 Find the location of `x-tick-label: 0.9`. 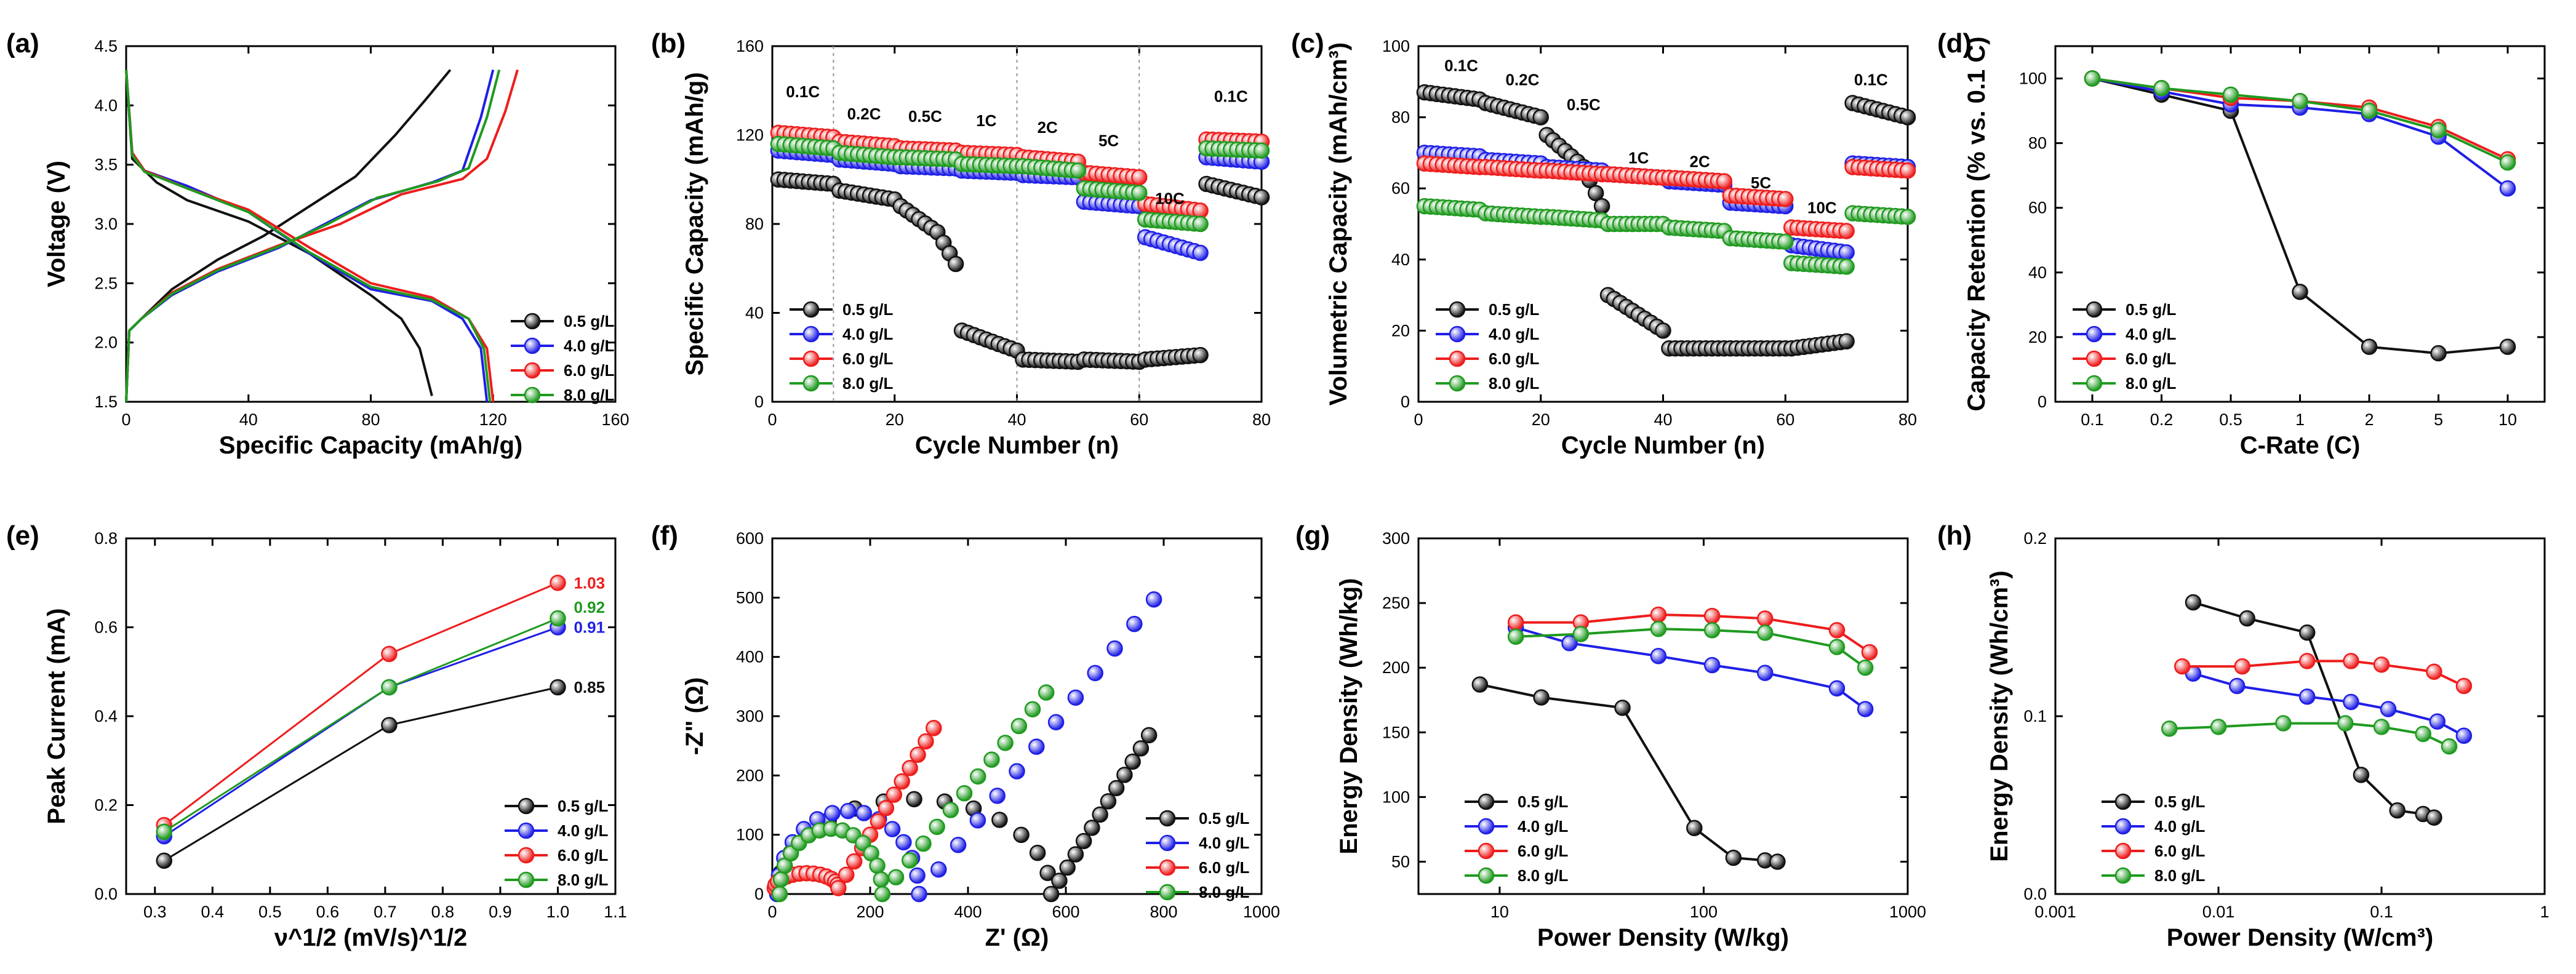

x-tick-label: 0.9 is located at coordinates (500, 912).